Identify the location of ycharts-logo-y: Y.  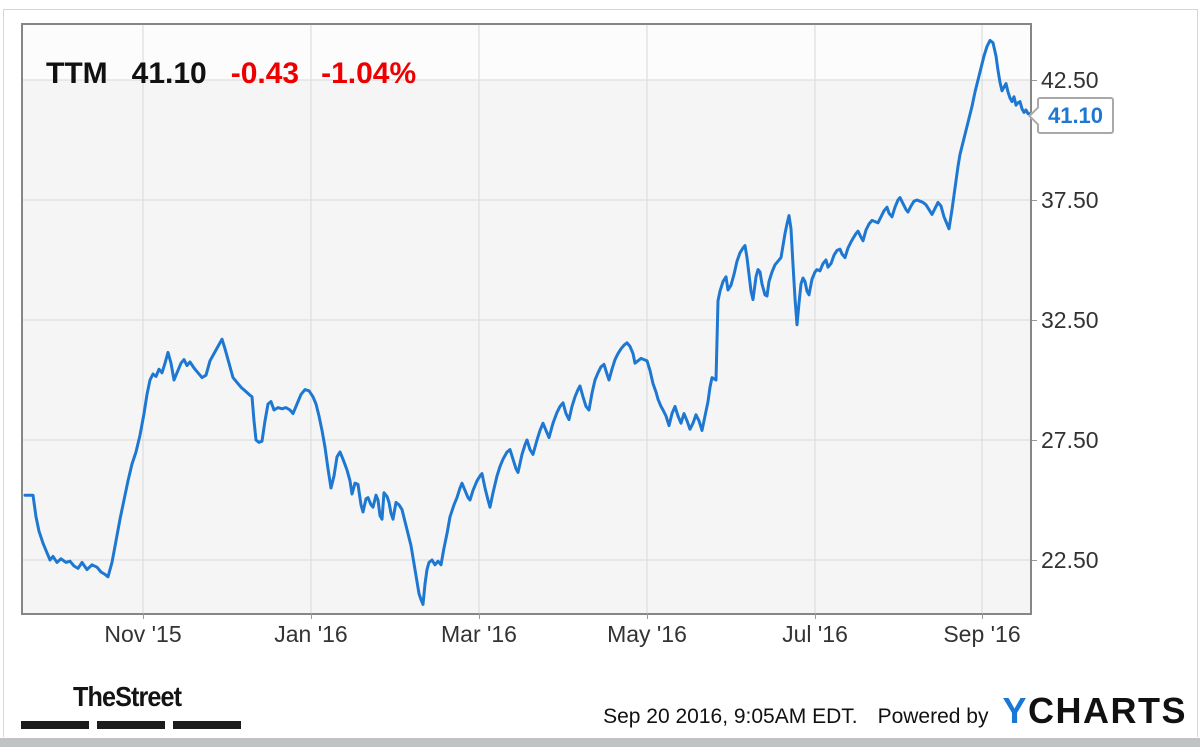
(1015, 710).